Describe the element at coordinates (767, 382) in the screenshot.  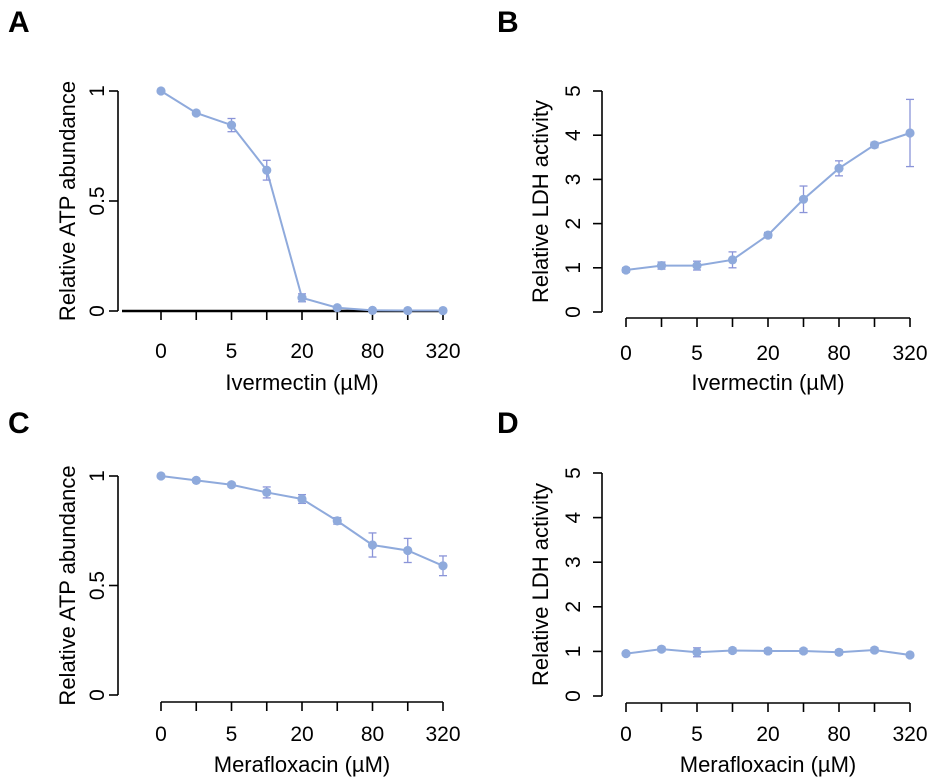
I see `x-axis-title-b: Ivermectin (µM)` at that location.